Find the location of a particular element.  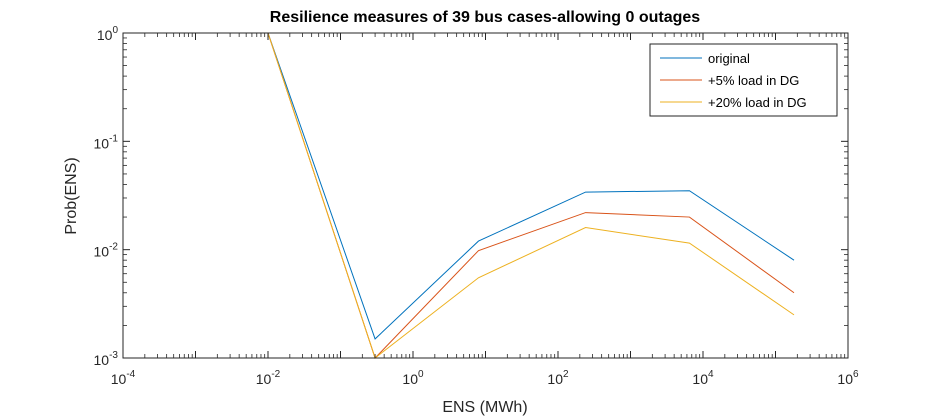

tick-label: 10² is located at coordinates (558, 378).